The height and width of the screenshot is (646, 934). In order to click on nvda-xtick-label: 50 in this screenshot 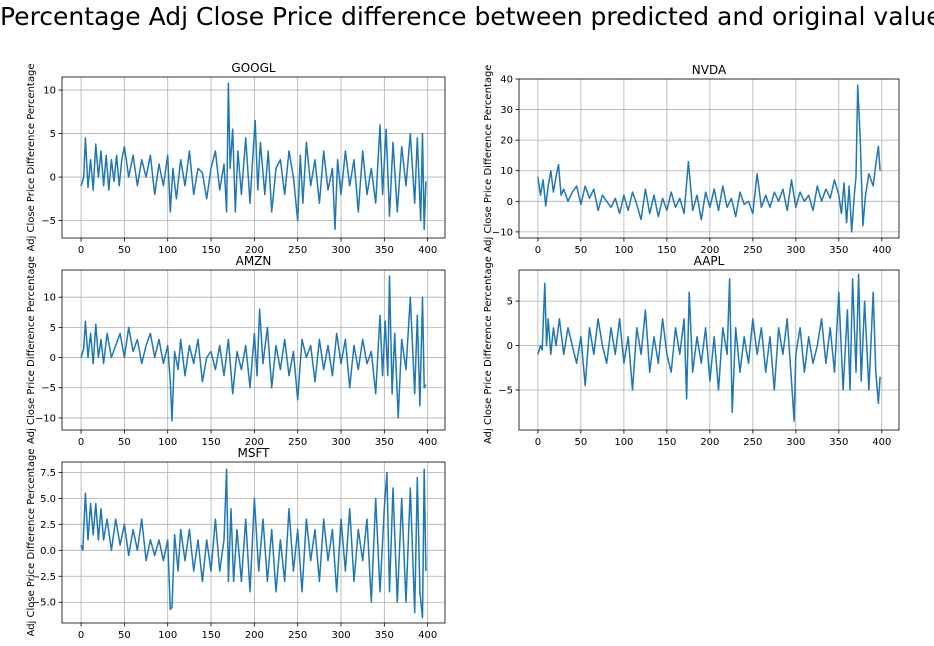, I will do `click(581, 250)`.